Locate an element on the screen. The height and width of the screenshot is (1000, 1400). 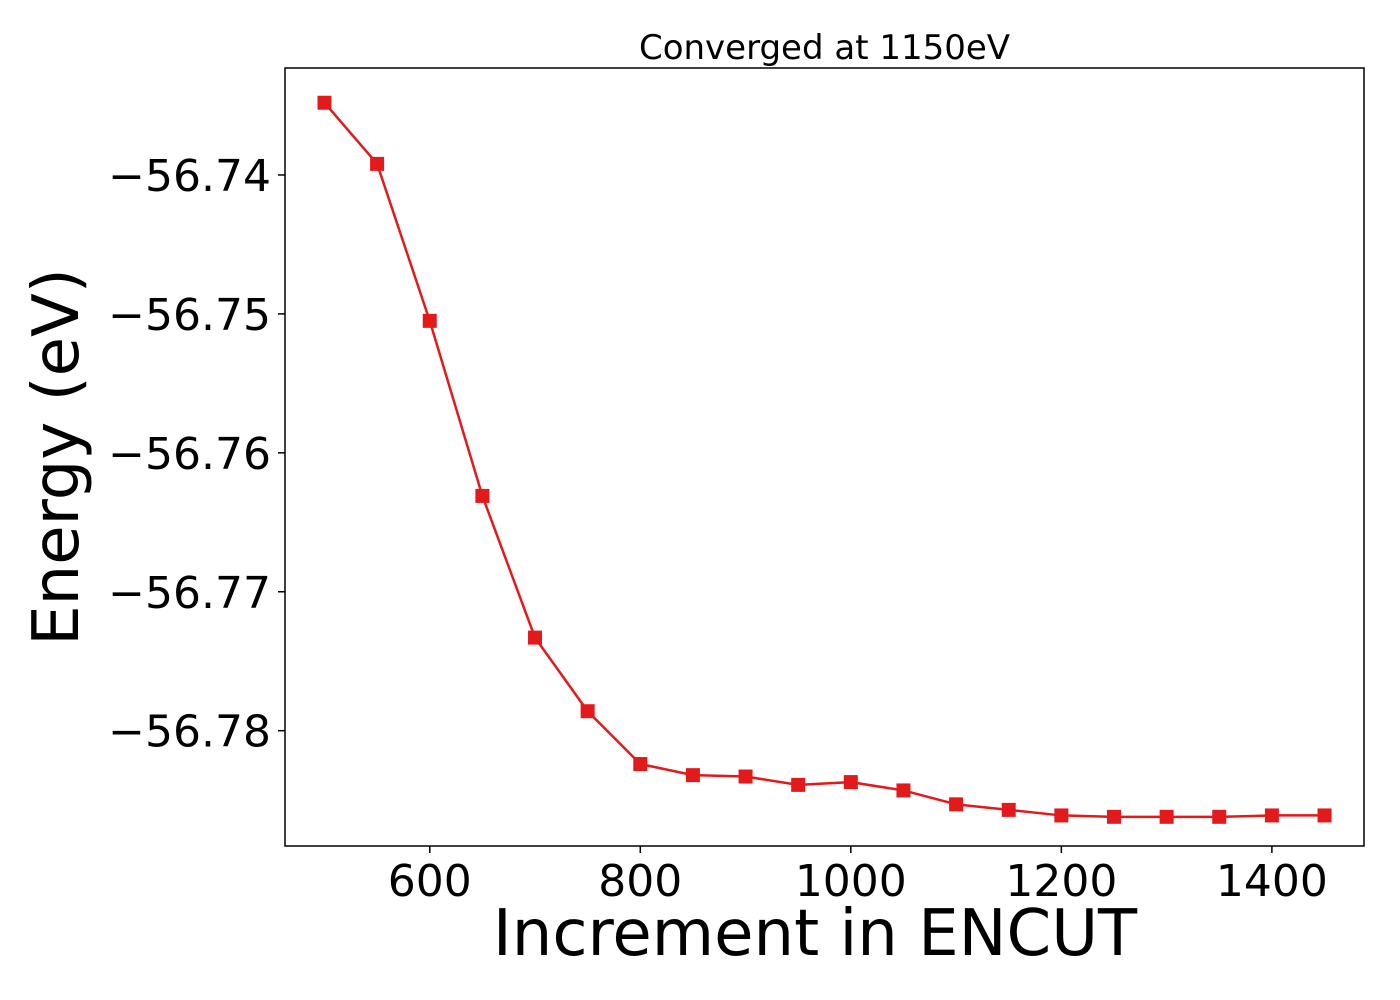
y-tick-label: −56.76 is located at coordinates (189, 454).